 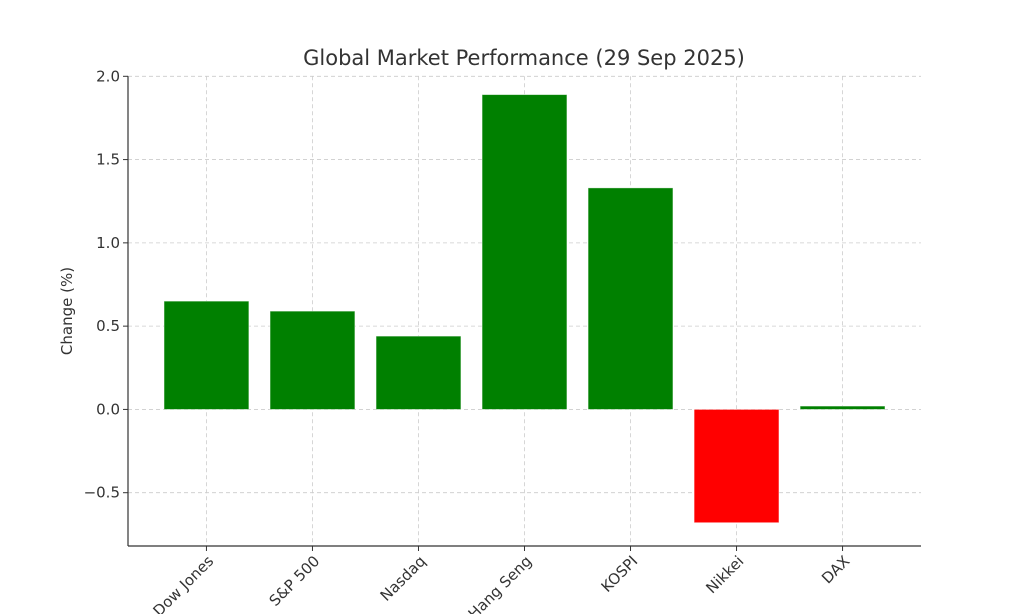 I want to click on x-tick-label: Nasdaq, so click(x=403, y=578).